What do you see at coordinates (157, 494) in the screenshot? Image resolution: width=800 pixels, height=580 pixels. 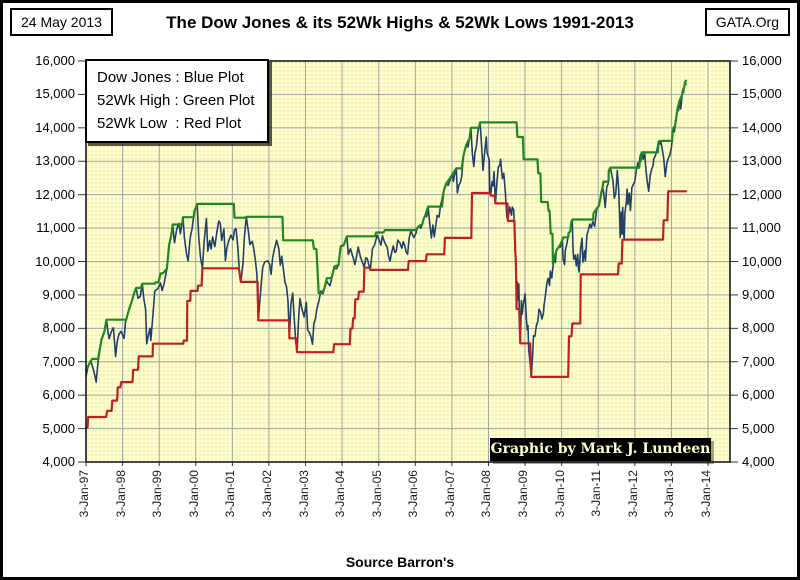 I see `x-tick-label: 3-Jan-99` at bounding box center [157, 494].